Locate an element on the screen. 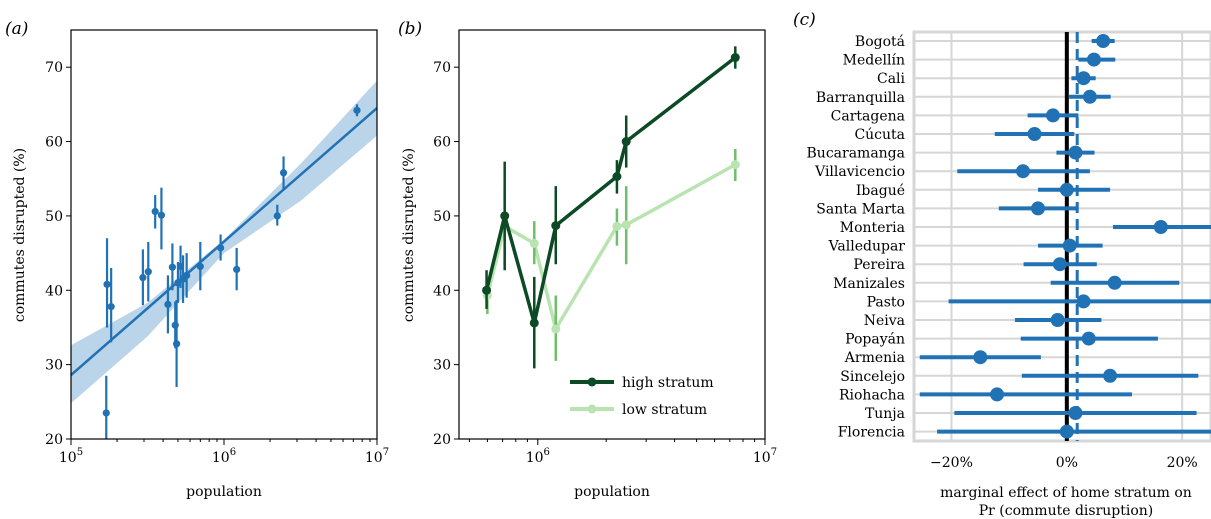  series-lines is located at coordinates (611, 207).